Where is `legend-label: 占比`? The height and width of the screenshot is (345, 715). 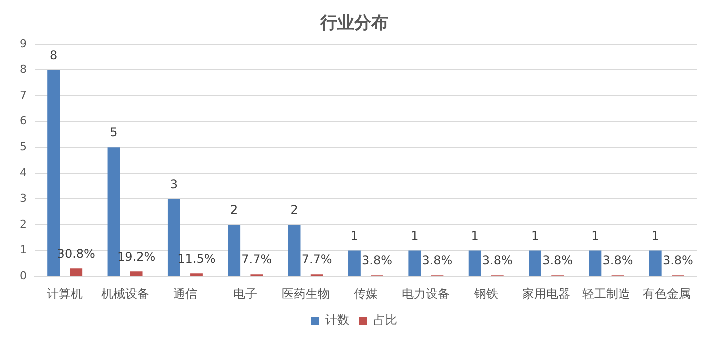 legend-label: 占比 is located at coordinates (386, 320).